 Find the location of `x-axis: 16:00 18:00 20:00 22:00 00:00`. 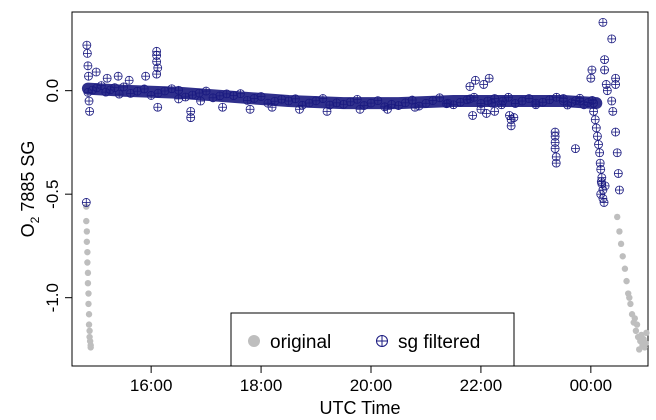

x-axis: 16:00 18:00 20:00 22:00 00:00 is located at coordinates (371, 380).